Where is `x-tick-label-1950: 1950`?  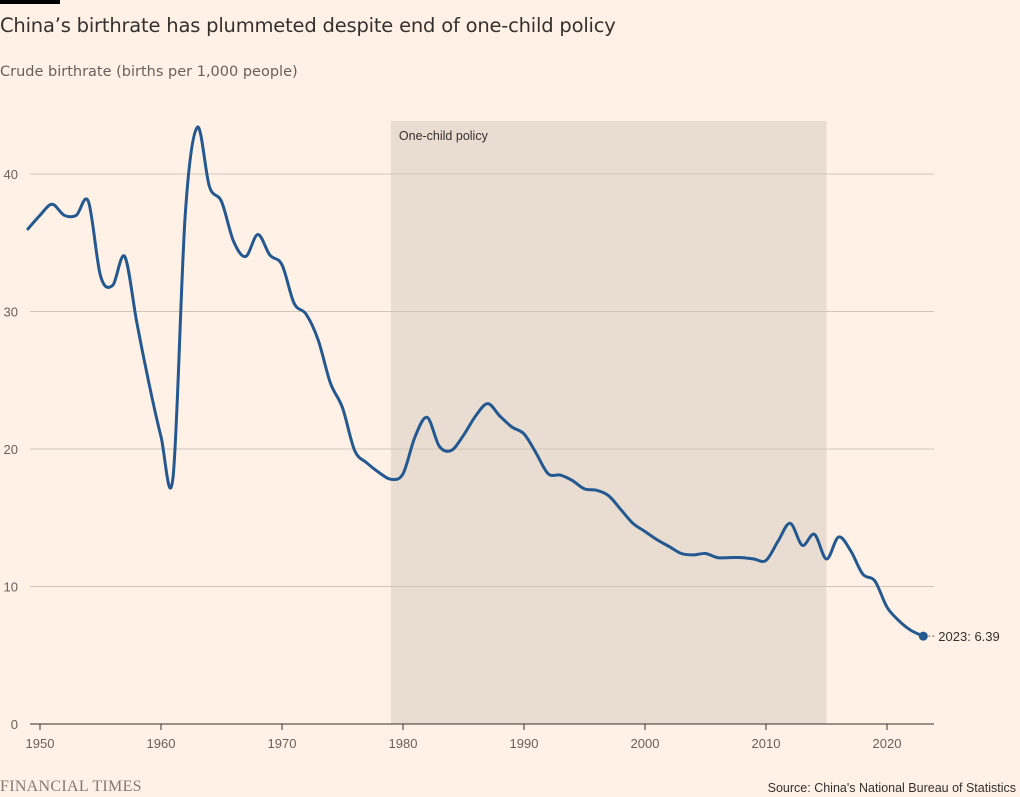 x-tick-label-1950: 1950 is located at coordinates (40, 743).